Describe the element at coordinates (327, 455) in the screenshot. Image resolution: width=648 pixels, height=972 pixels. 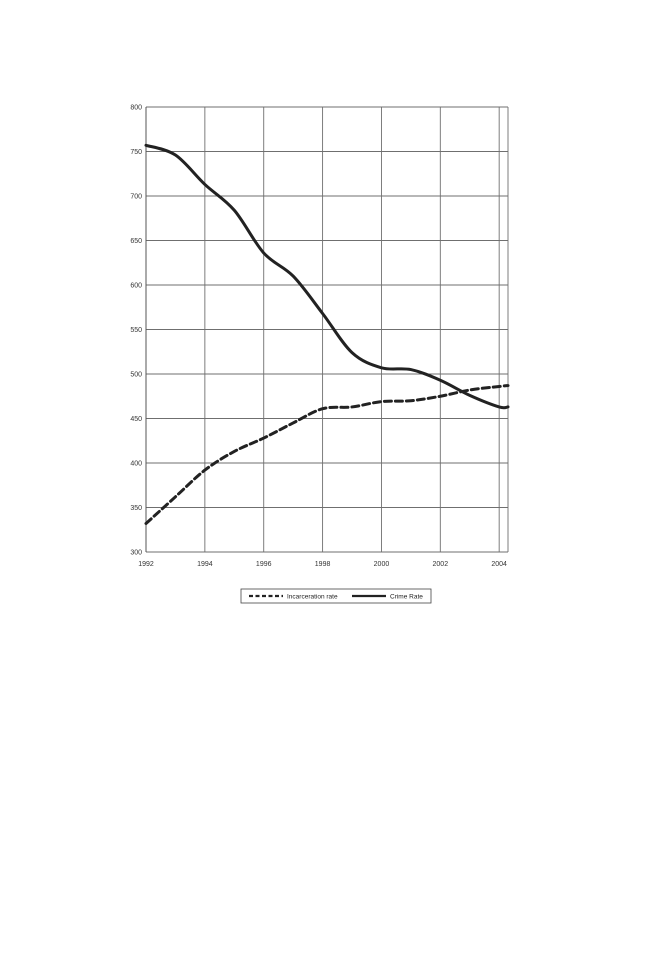
I see `series-line-incarceration-rate` at that location.